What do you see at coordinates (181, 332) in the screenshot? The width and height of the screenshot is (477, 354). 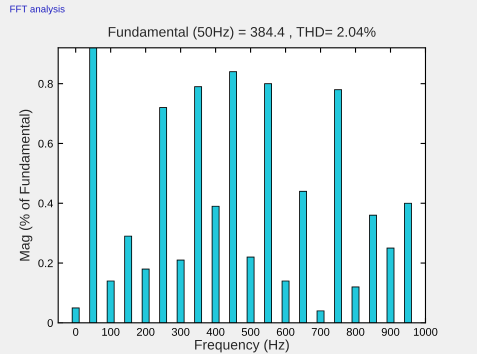 I see `x-tick-label: 300` at bounding box center [181, 332].